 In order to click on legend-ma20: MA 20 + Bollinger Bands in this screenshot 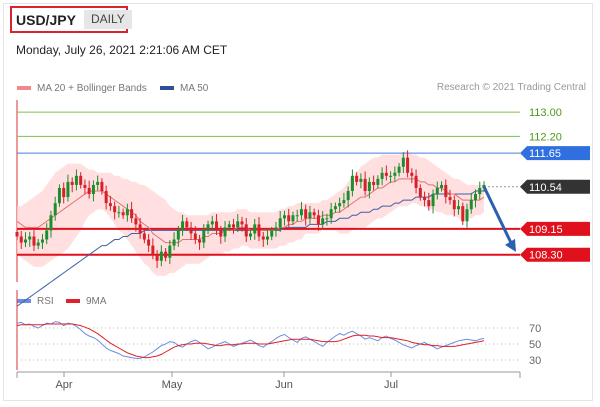, I will do `click(82, 88)`.